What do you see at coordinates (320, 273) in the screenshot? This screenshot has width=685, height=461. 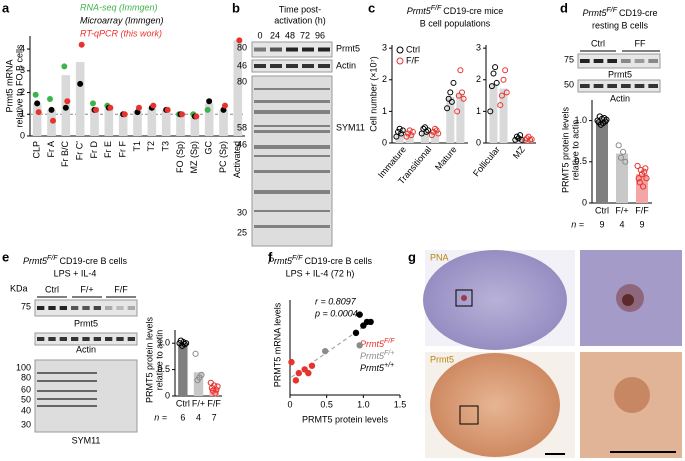 I see `subtitle: LPS + IL-4 (72 h)` at bounding box center [320, 273].